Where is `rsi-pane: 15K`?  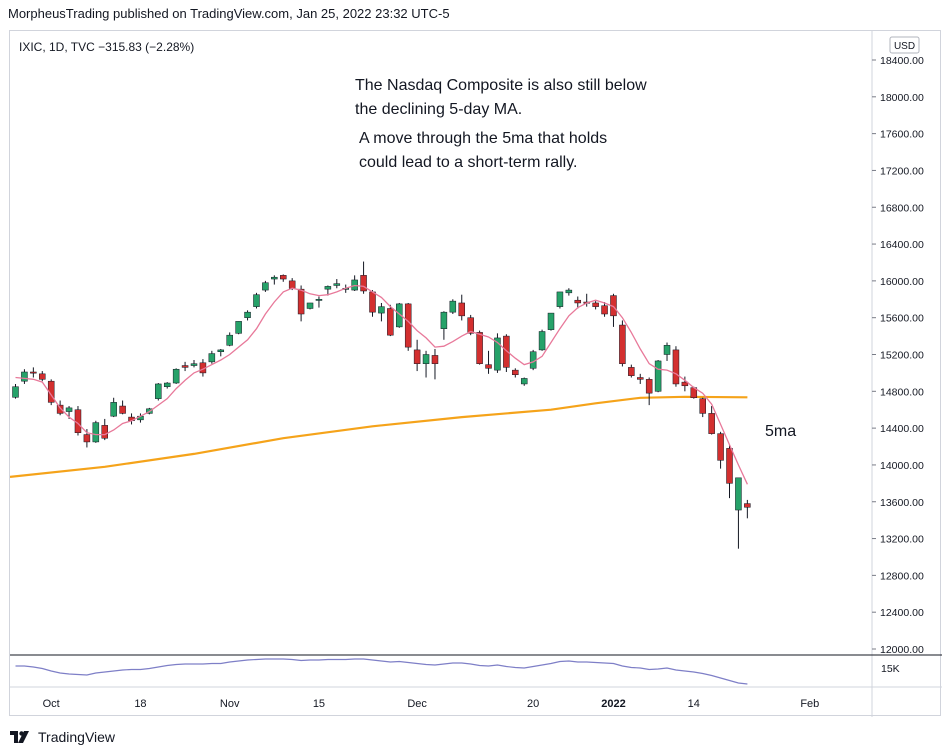 rsi-pane: 15K is located at coordinates (457, 671).